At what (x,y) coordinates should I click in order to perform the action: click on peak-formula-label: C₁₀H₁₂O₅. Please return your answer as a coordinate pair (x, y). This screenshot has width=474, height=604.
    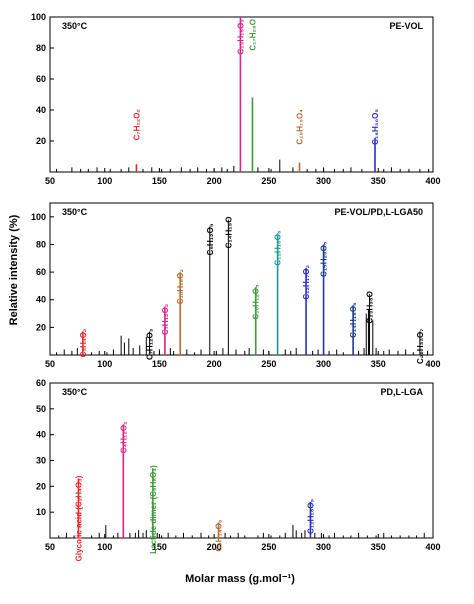
    Looking at the image, I should click on (256, 302).